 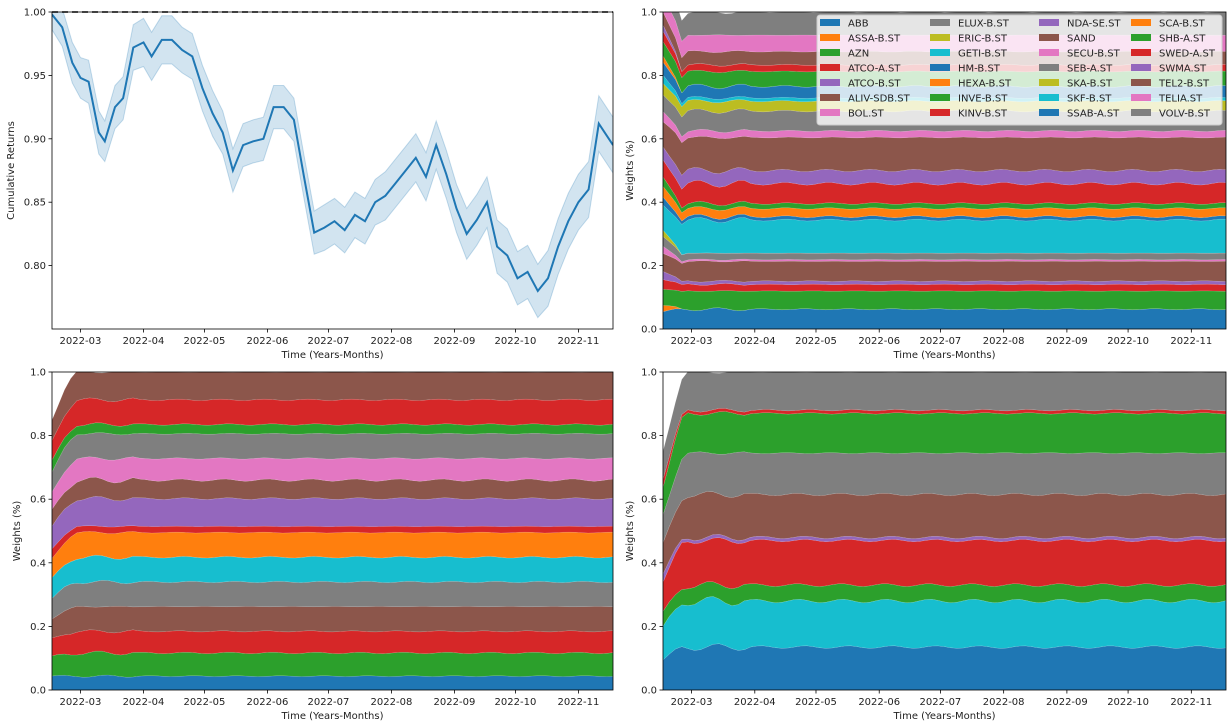 What do you see at coordinates (944, 127) in the screenshot?
I see `area-secu-b-st` at bounding box center [944, 127].